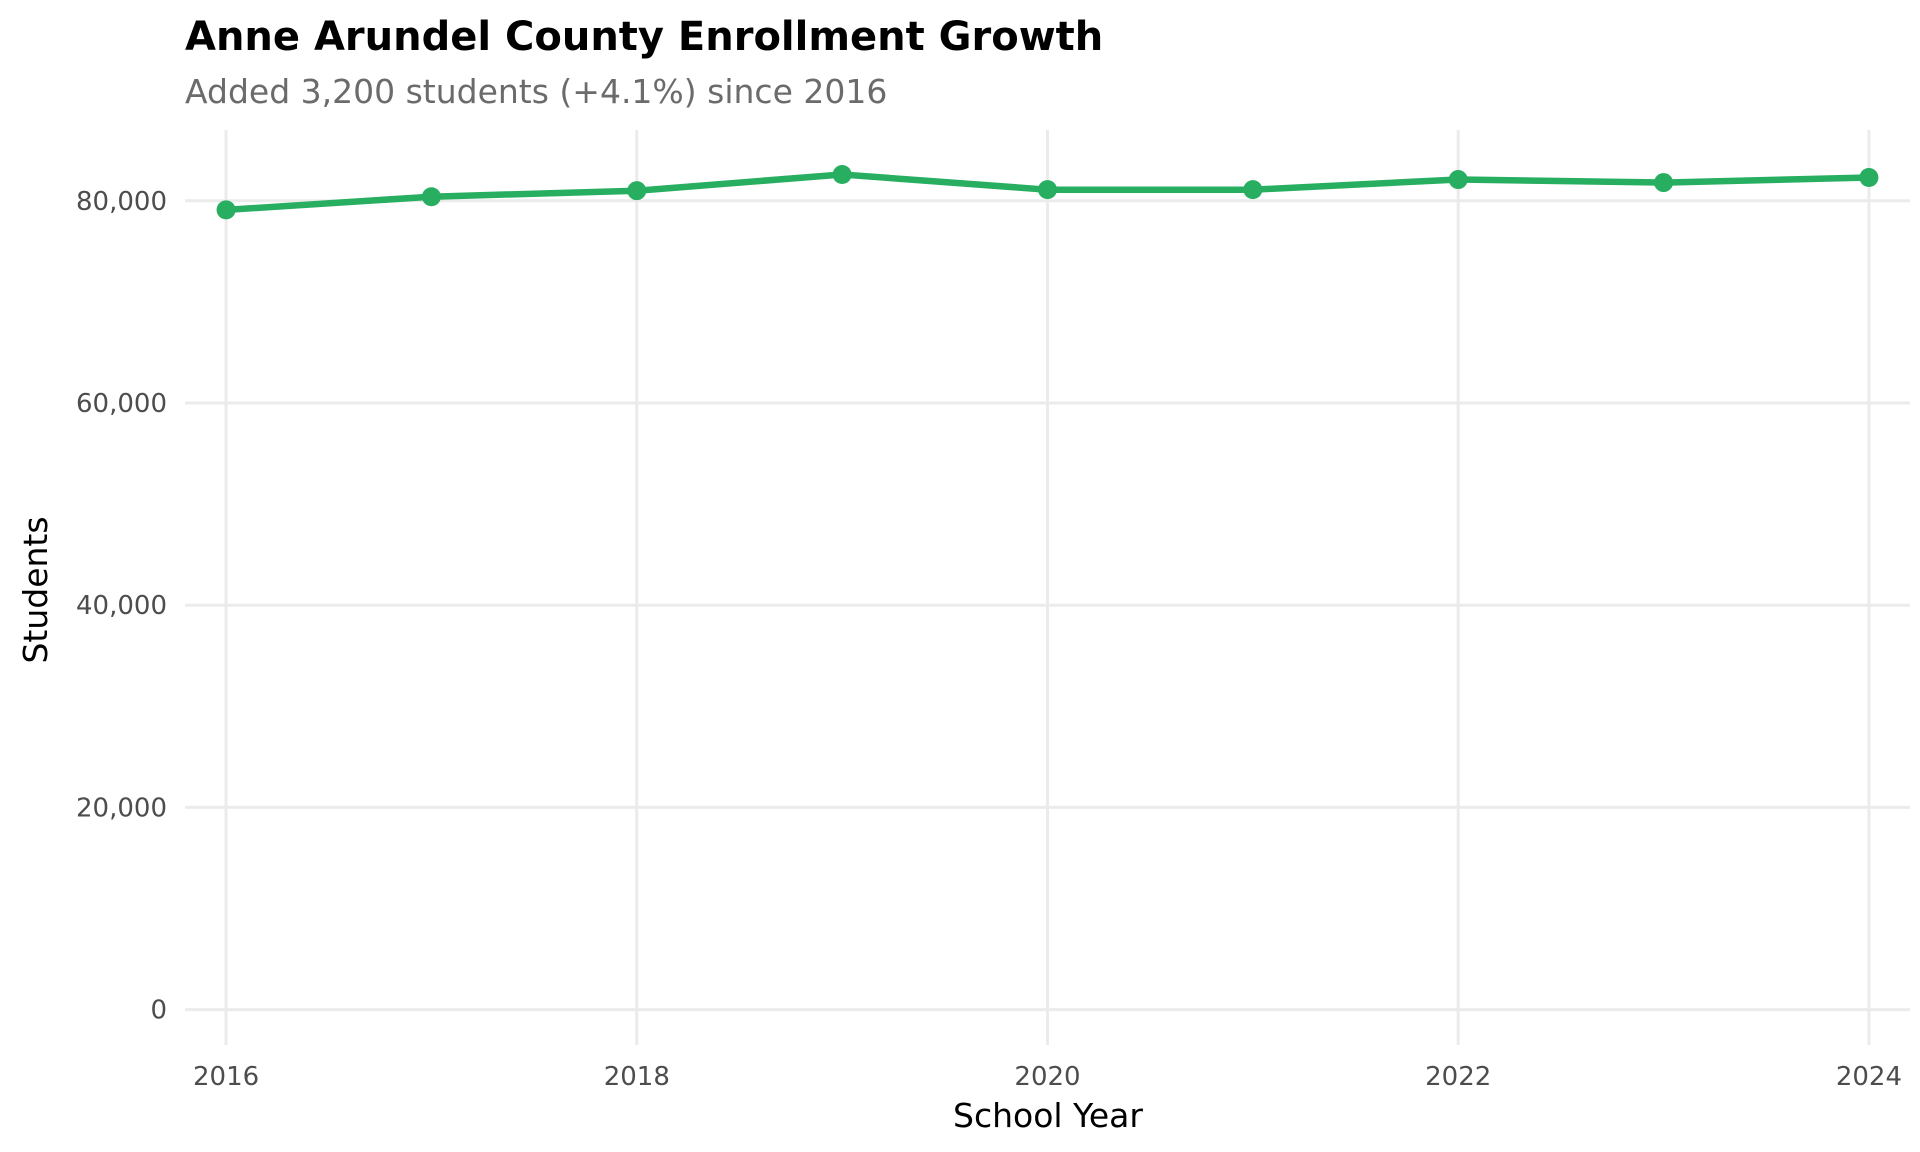  I want to click on y-tick-label: 40,000, so click(121, 606).